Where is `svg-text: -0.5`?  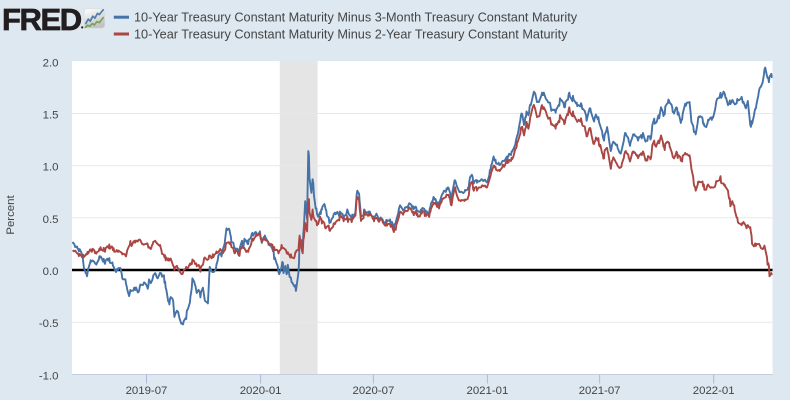 svg-text: -0.5 is located at coordinates (49, 324).